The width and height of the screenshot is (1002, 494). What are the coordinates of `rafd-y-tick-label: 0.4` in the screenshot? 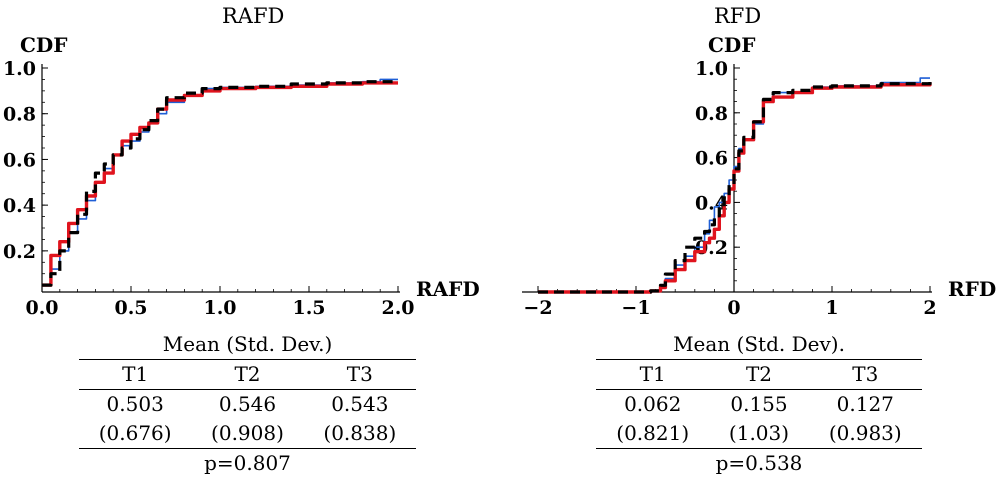 It's located at (19, 206).